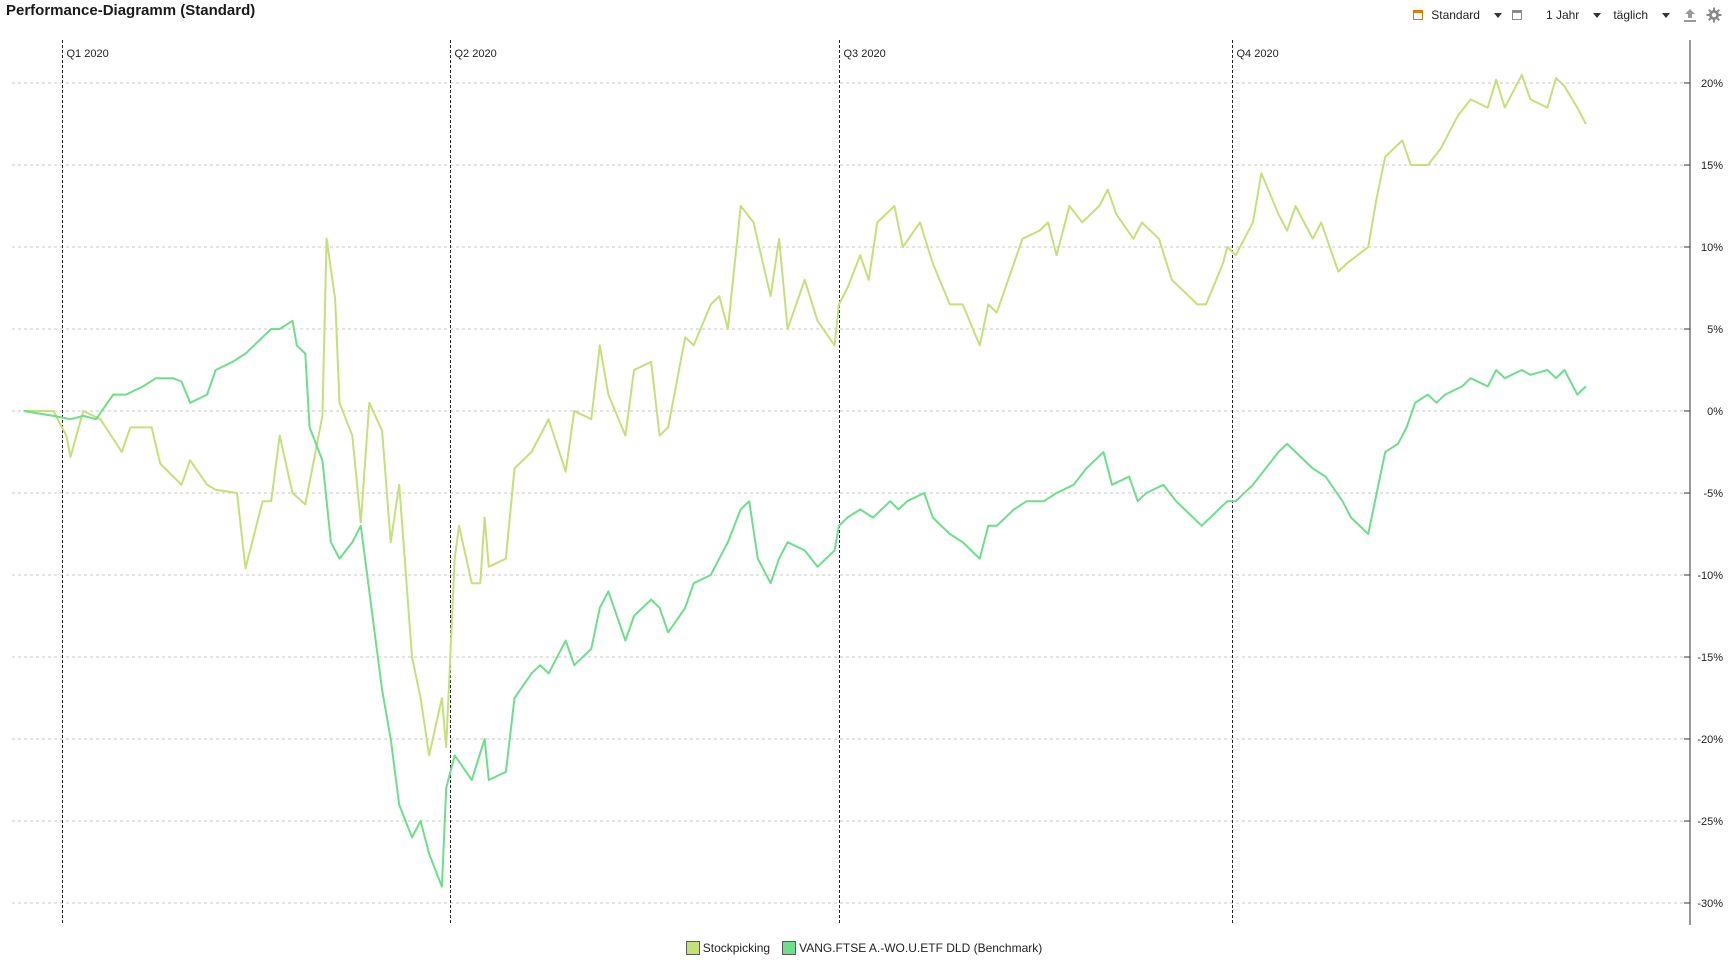 This screenshot has height=963, width=1728. What do you see at coordinates (736, 948) in the screenshot?
I see `legend-label: Stockpicking` at bounding box center [736, 948].